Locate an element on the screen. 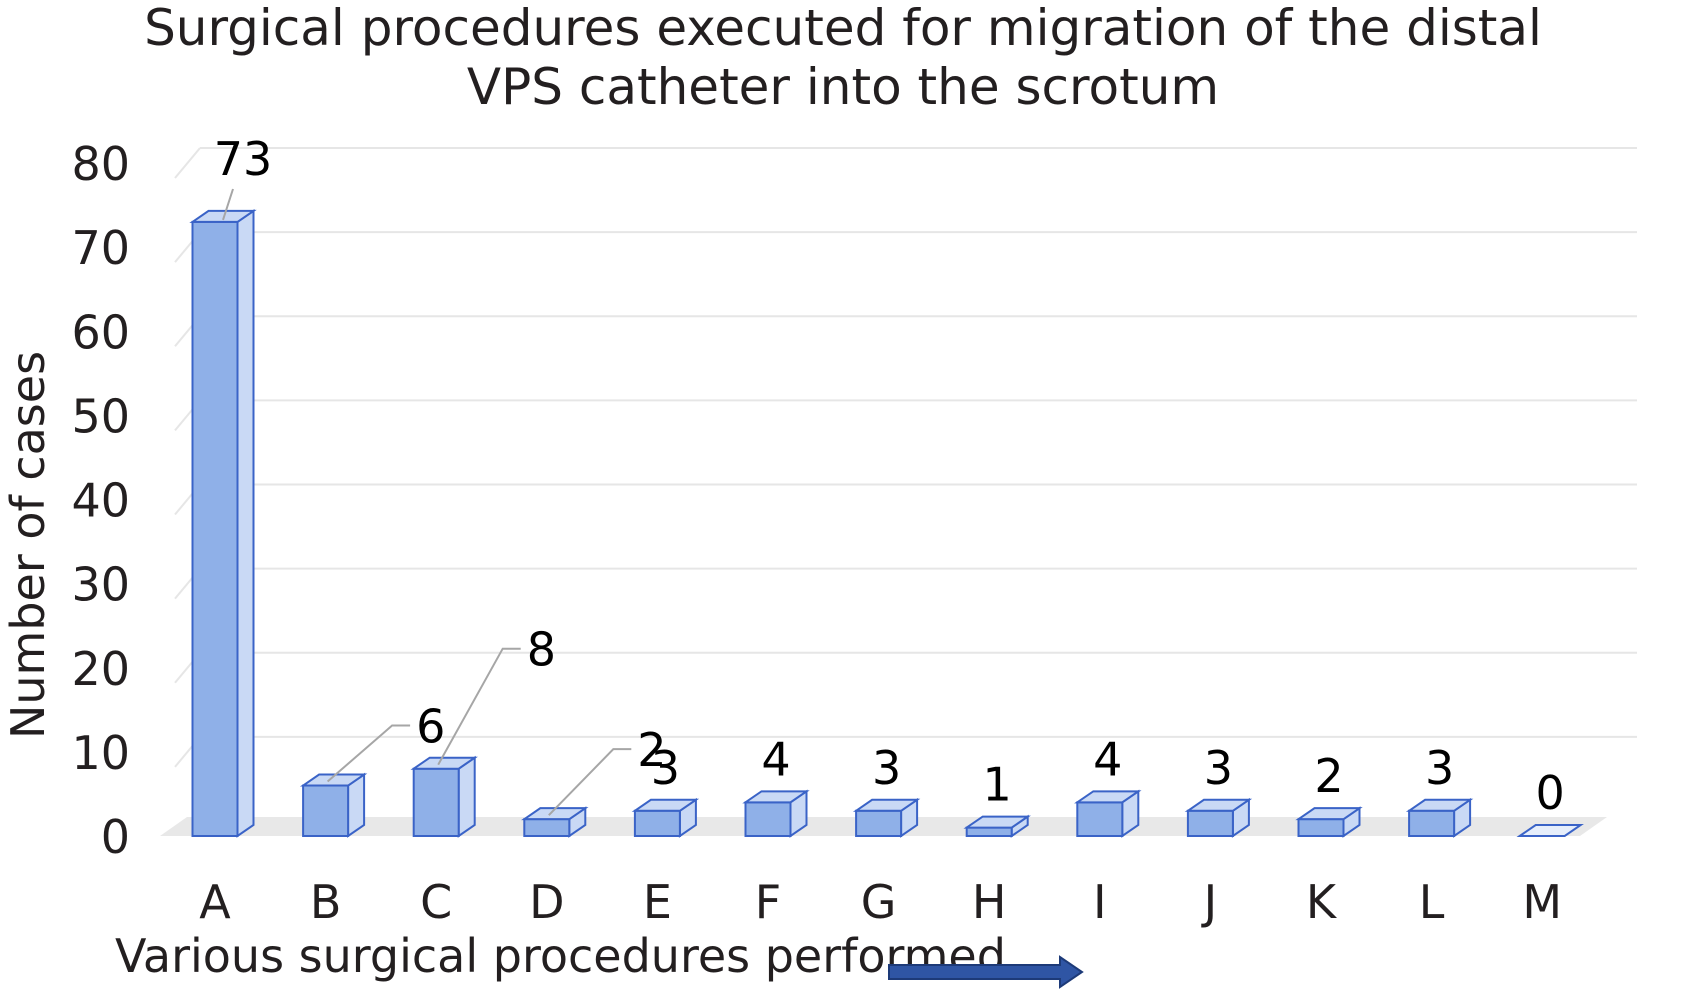 The width and height of the screenshot is (1686, 993). data-label: 73 is located at coordinates (243, 159).